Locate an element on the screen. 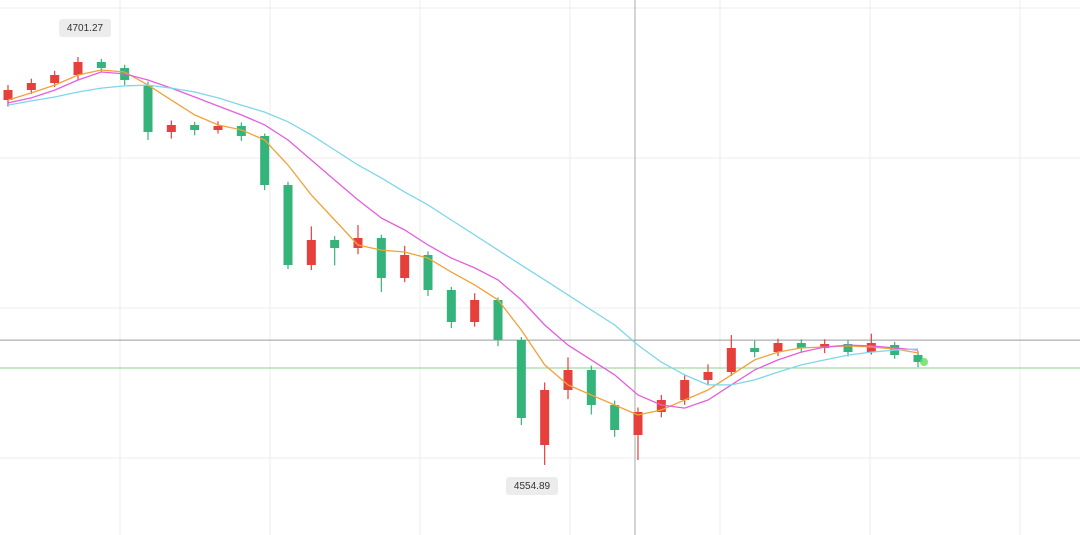 The width and height of the screenshot is (1080, 535). high-label: 4701.27 is located at coordinates (85, 28).